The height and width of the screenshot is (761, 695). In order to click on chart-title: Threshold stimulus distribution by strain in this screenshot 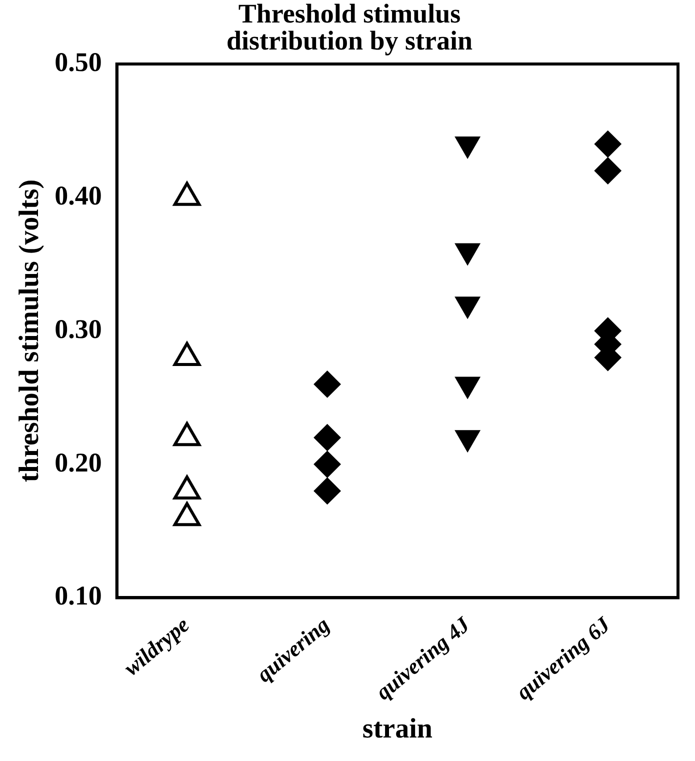, I will do `click(349, 28)`.